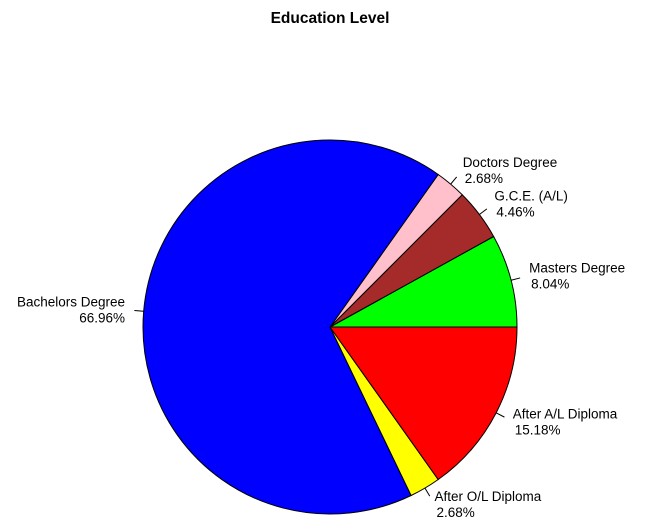 The height and width of the screenshot is (528, 661). What do you see at coordinates (515, 211) in the screenshot?
I see `slice-percent-label: 4.46%` at bounding box center [515, 211].